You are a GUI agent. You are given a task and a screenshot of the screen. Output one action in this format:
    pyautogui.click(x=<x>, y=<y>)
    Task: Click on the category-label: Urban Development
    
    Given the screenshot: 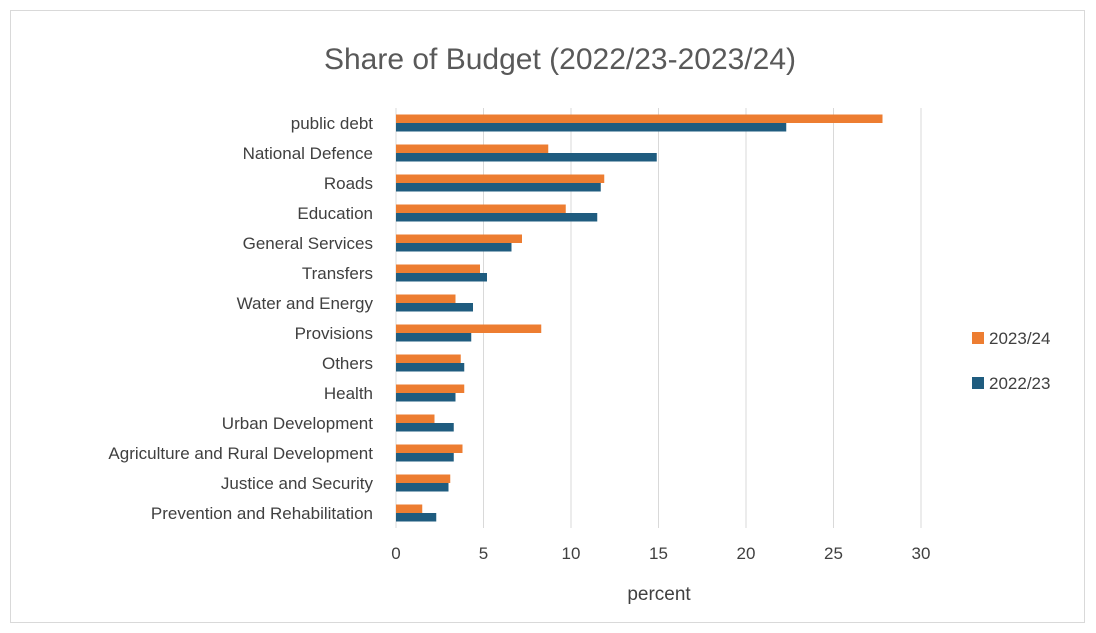 What is the action you would take?
    pyautogui.click(x=297, y=423)
    